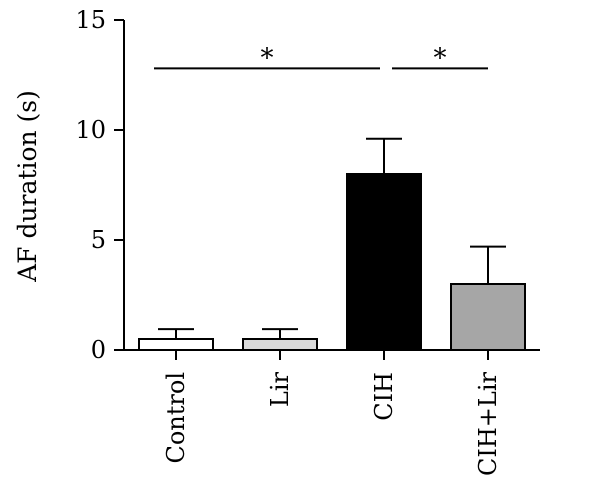 The height and width of the screenshot is (486, 600). Describe the element at coordinates (488, 423) in the screenshot. I see `x-tick-label: CIH+Lir` at that location.